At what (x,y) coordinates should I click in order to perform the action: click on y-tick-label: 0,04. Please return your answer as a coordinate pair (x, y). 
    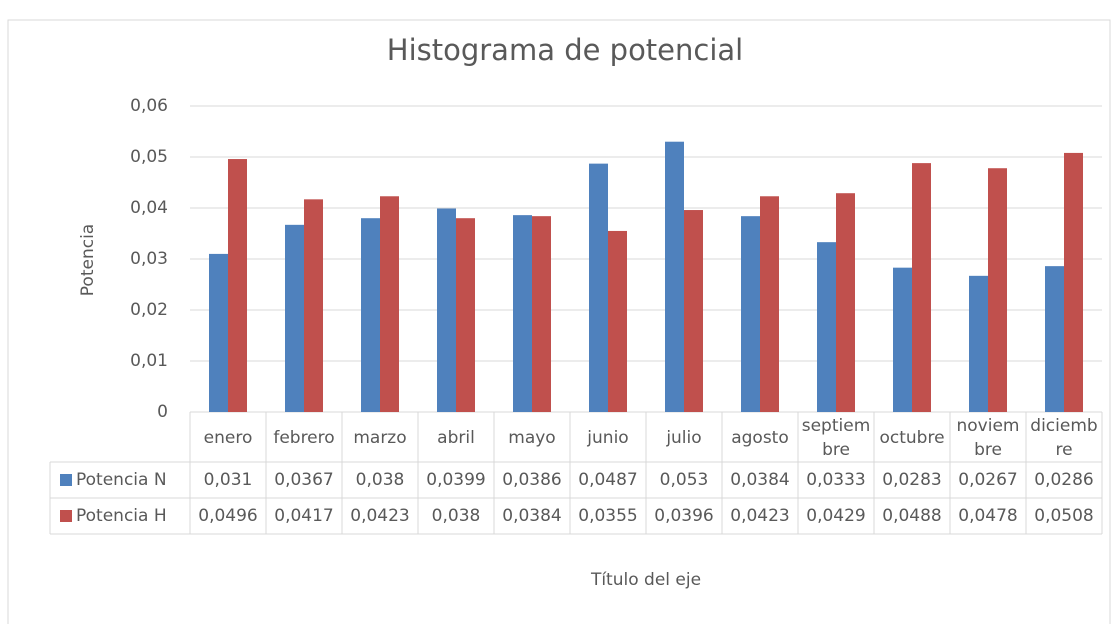
    Looking at the image, I should click on (149, 208).